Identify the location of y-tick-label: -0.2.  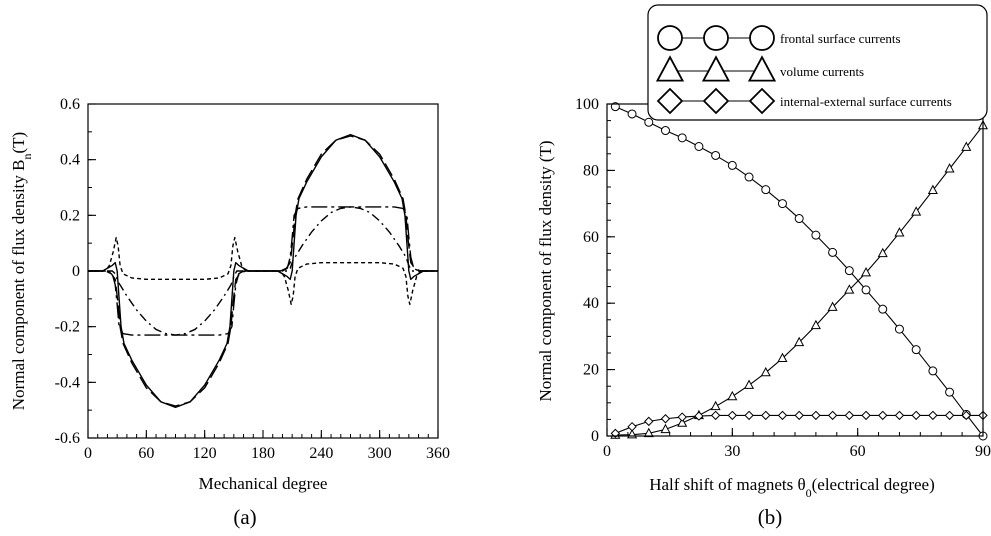
(67, 327).